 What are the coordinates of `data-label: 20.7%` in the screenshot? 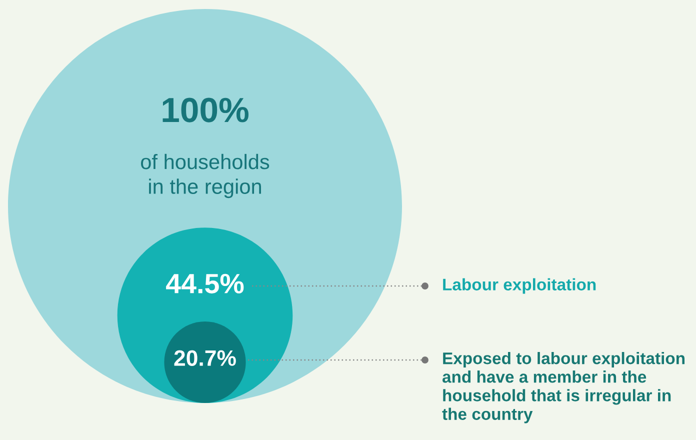 It's located at (205, 358).